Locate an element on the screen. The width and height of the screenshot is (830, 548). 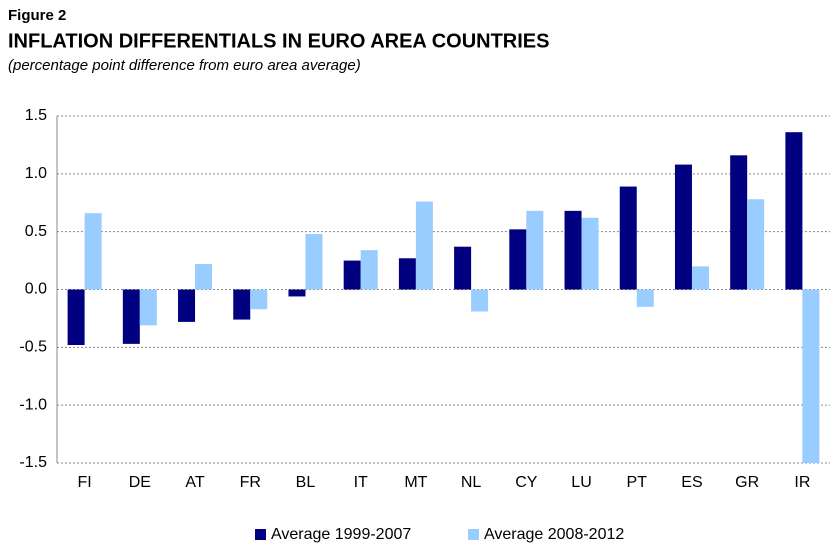
y-tick-label: 0.0 is located at coordinates (36, 289).